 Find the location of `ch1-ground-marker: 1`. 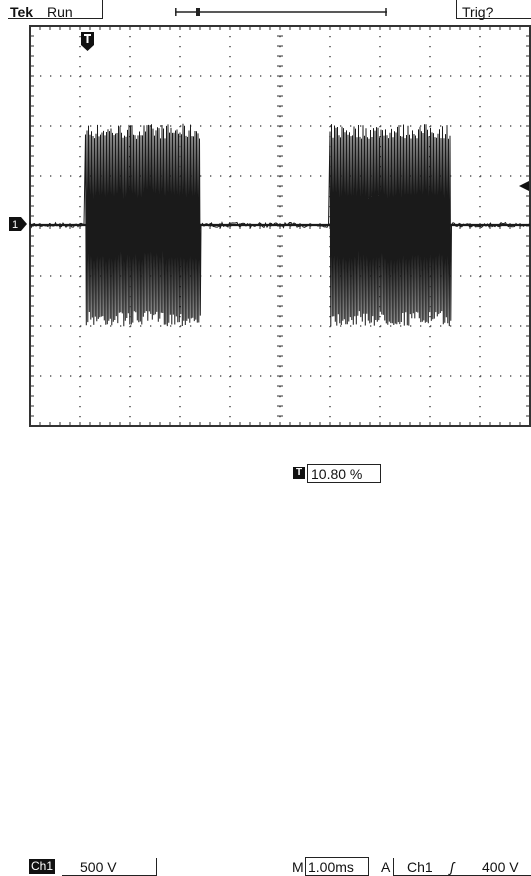

ch1-ground-marker: 1 is located at coordinates (18, 224).